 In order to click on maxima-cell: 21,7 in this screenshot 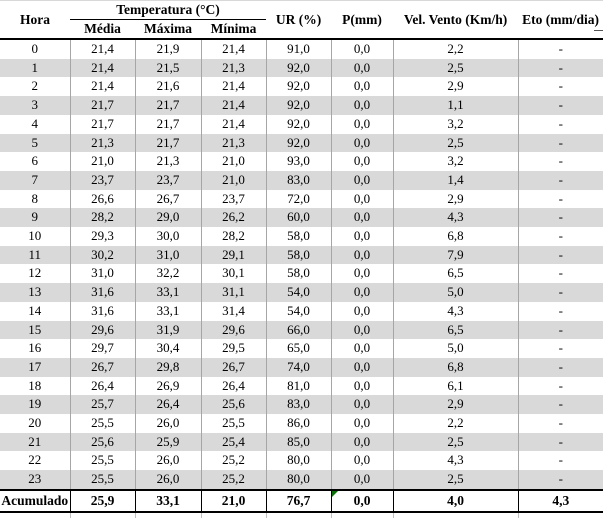, I will do `click(167, 124)`.